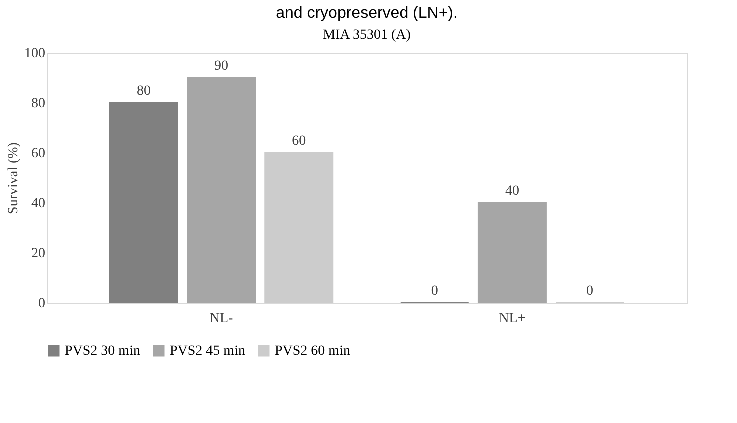 The height and width of the screenshot is (423, 737). I want to click on y-tick-label: 20, so click(39, 254).